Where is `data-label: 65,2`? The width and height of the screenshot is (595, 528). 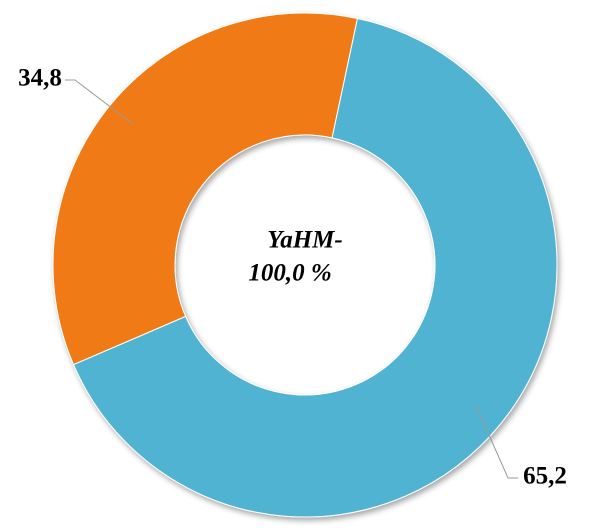
data-label: 65,2 is located at coordinates (545, 476).